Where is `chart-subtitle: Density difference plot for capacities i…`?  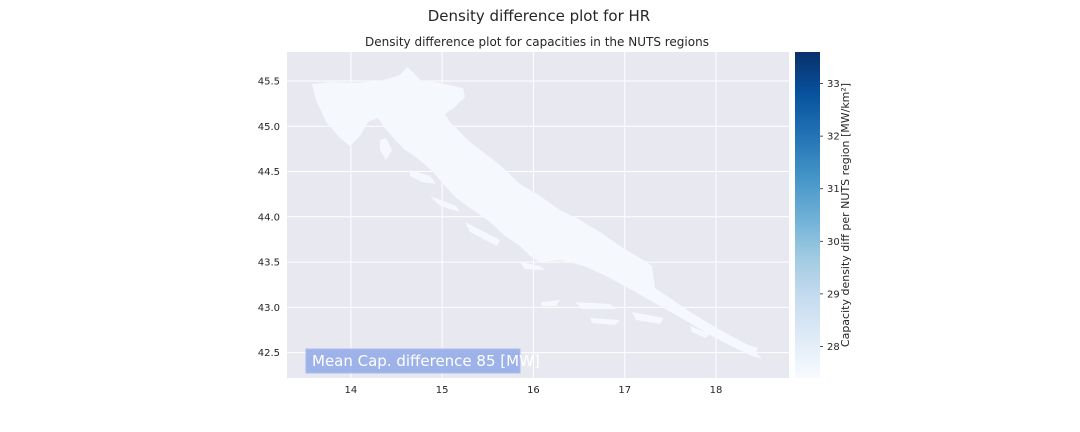
chart-subtitle: Density difference plot for capacities i… is located at coordinates (537, 42).